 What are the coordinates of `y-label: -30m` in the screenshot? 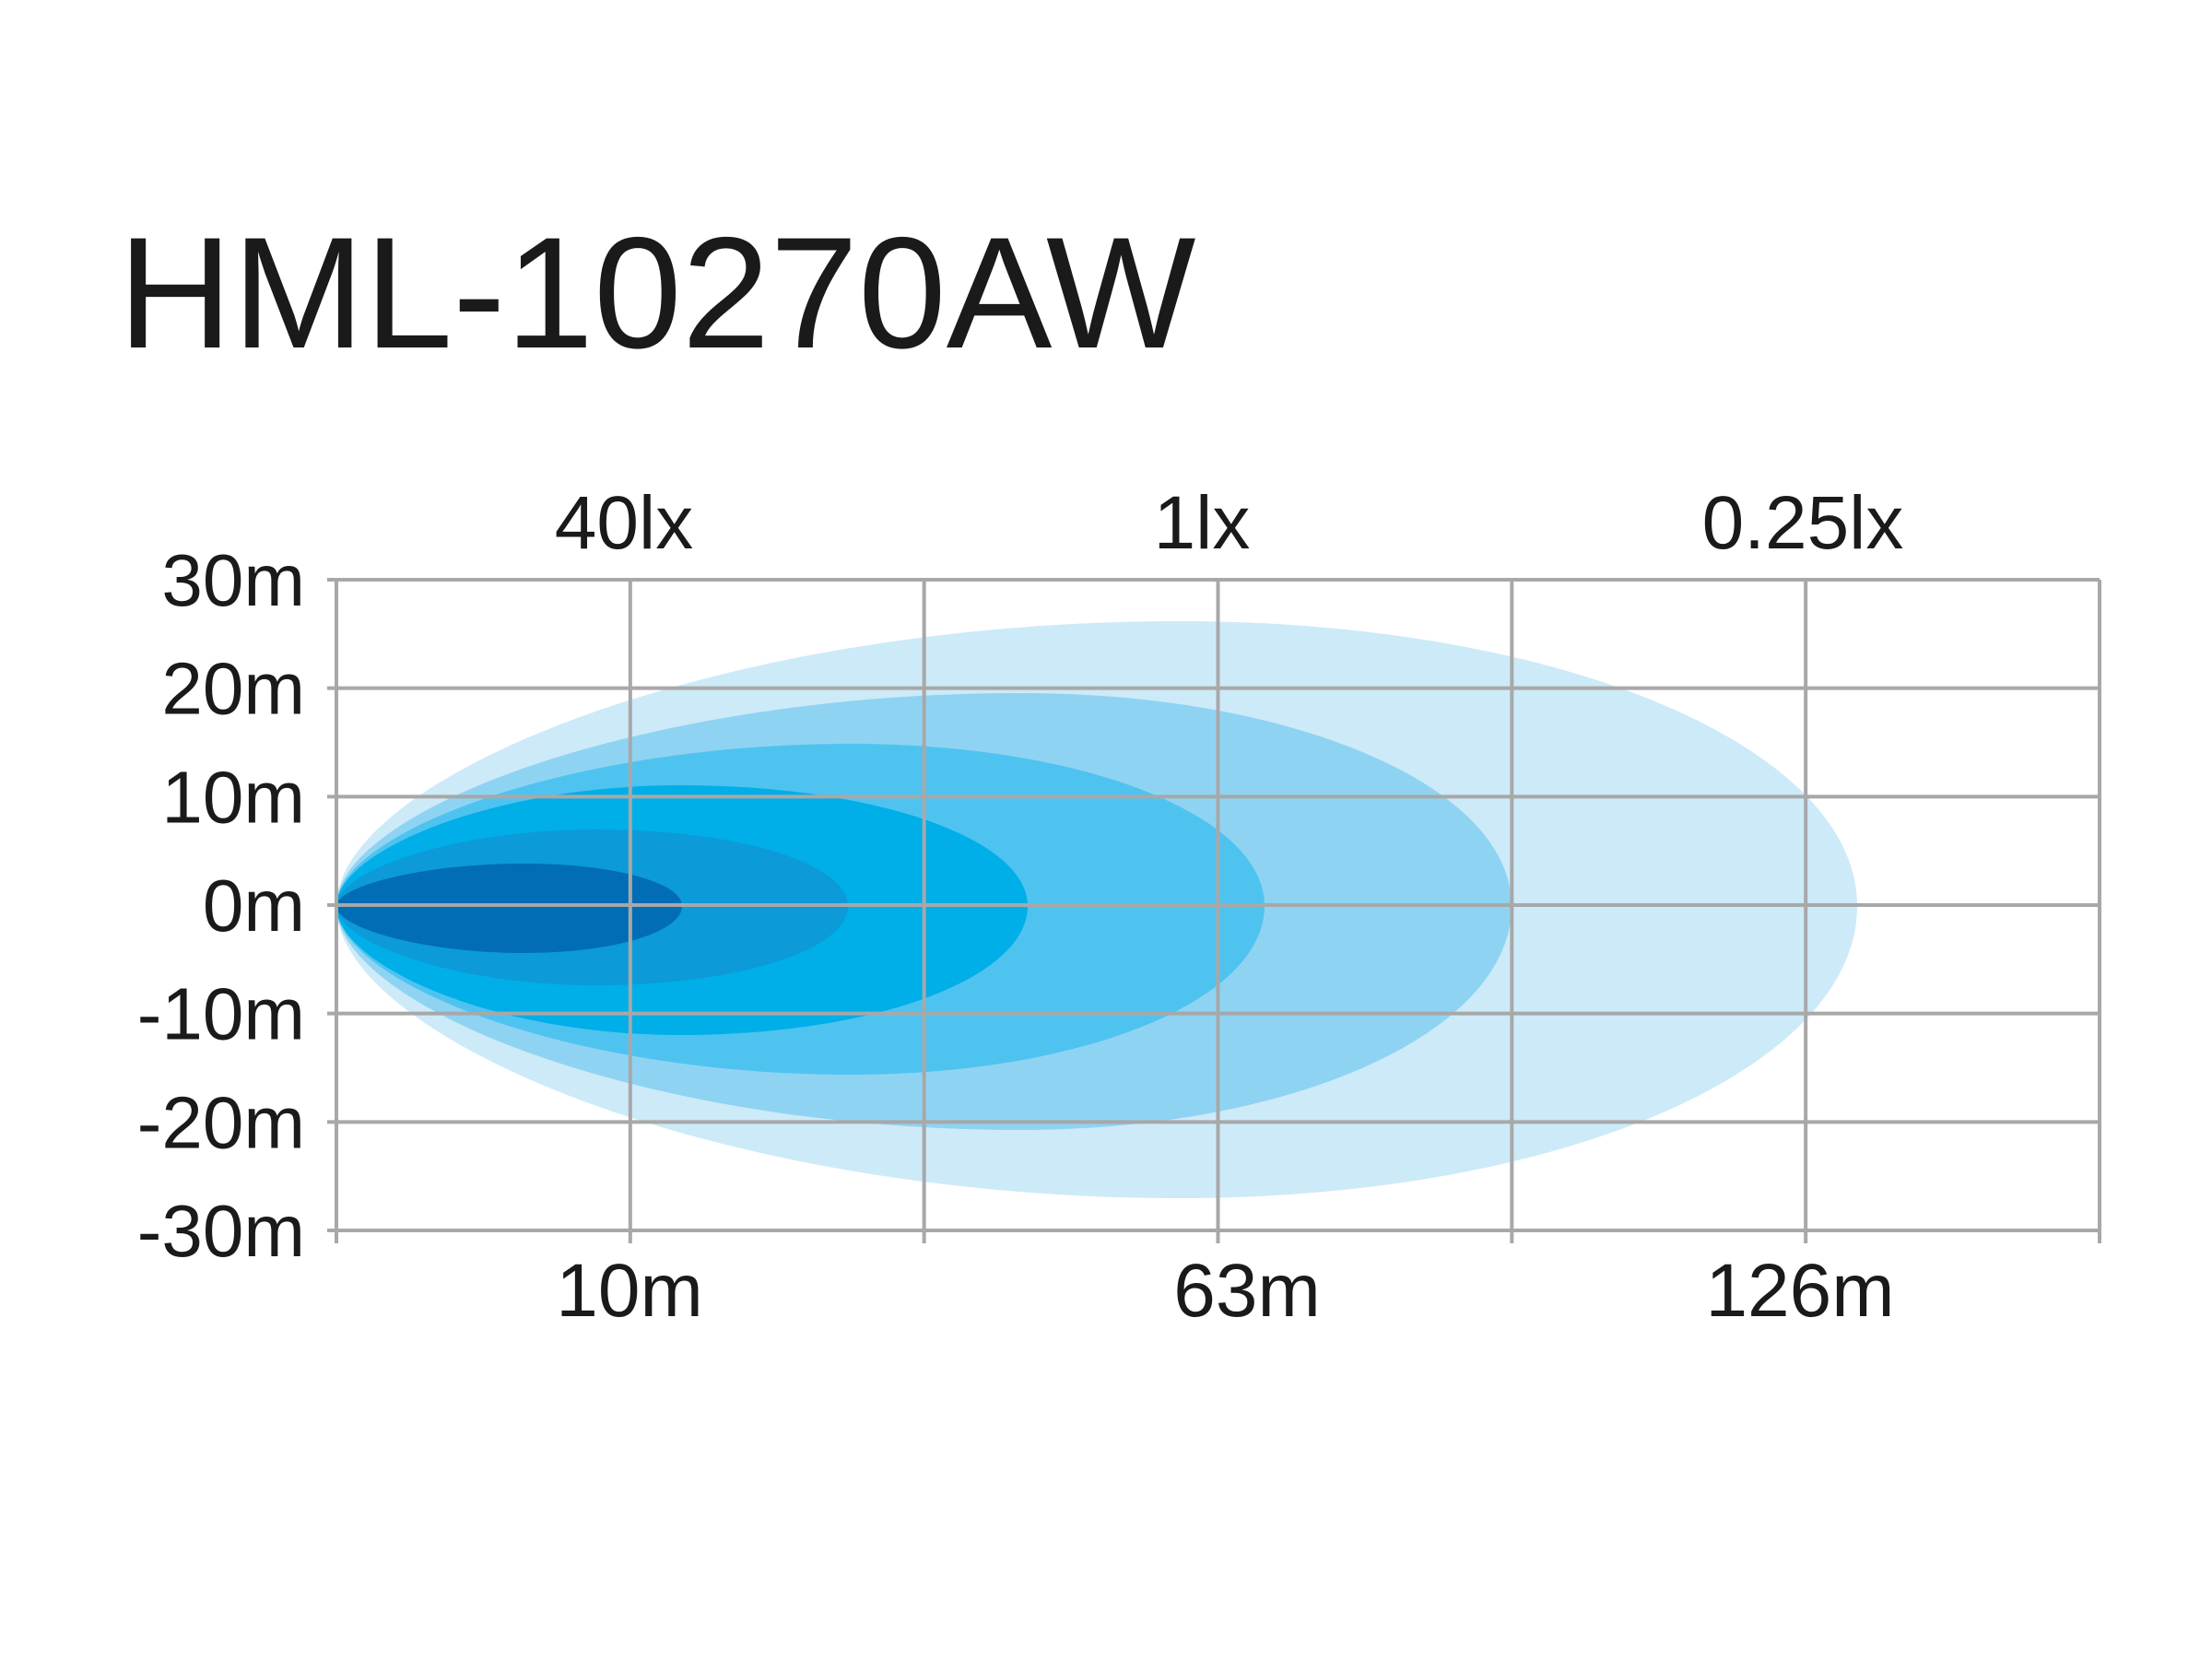 It's located at (221, 1231).